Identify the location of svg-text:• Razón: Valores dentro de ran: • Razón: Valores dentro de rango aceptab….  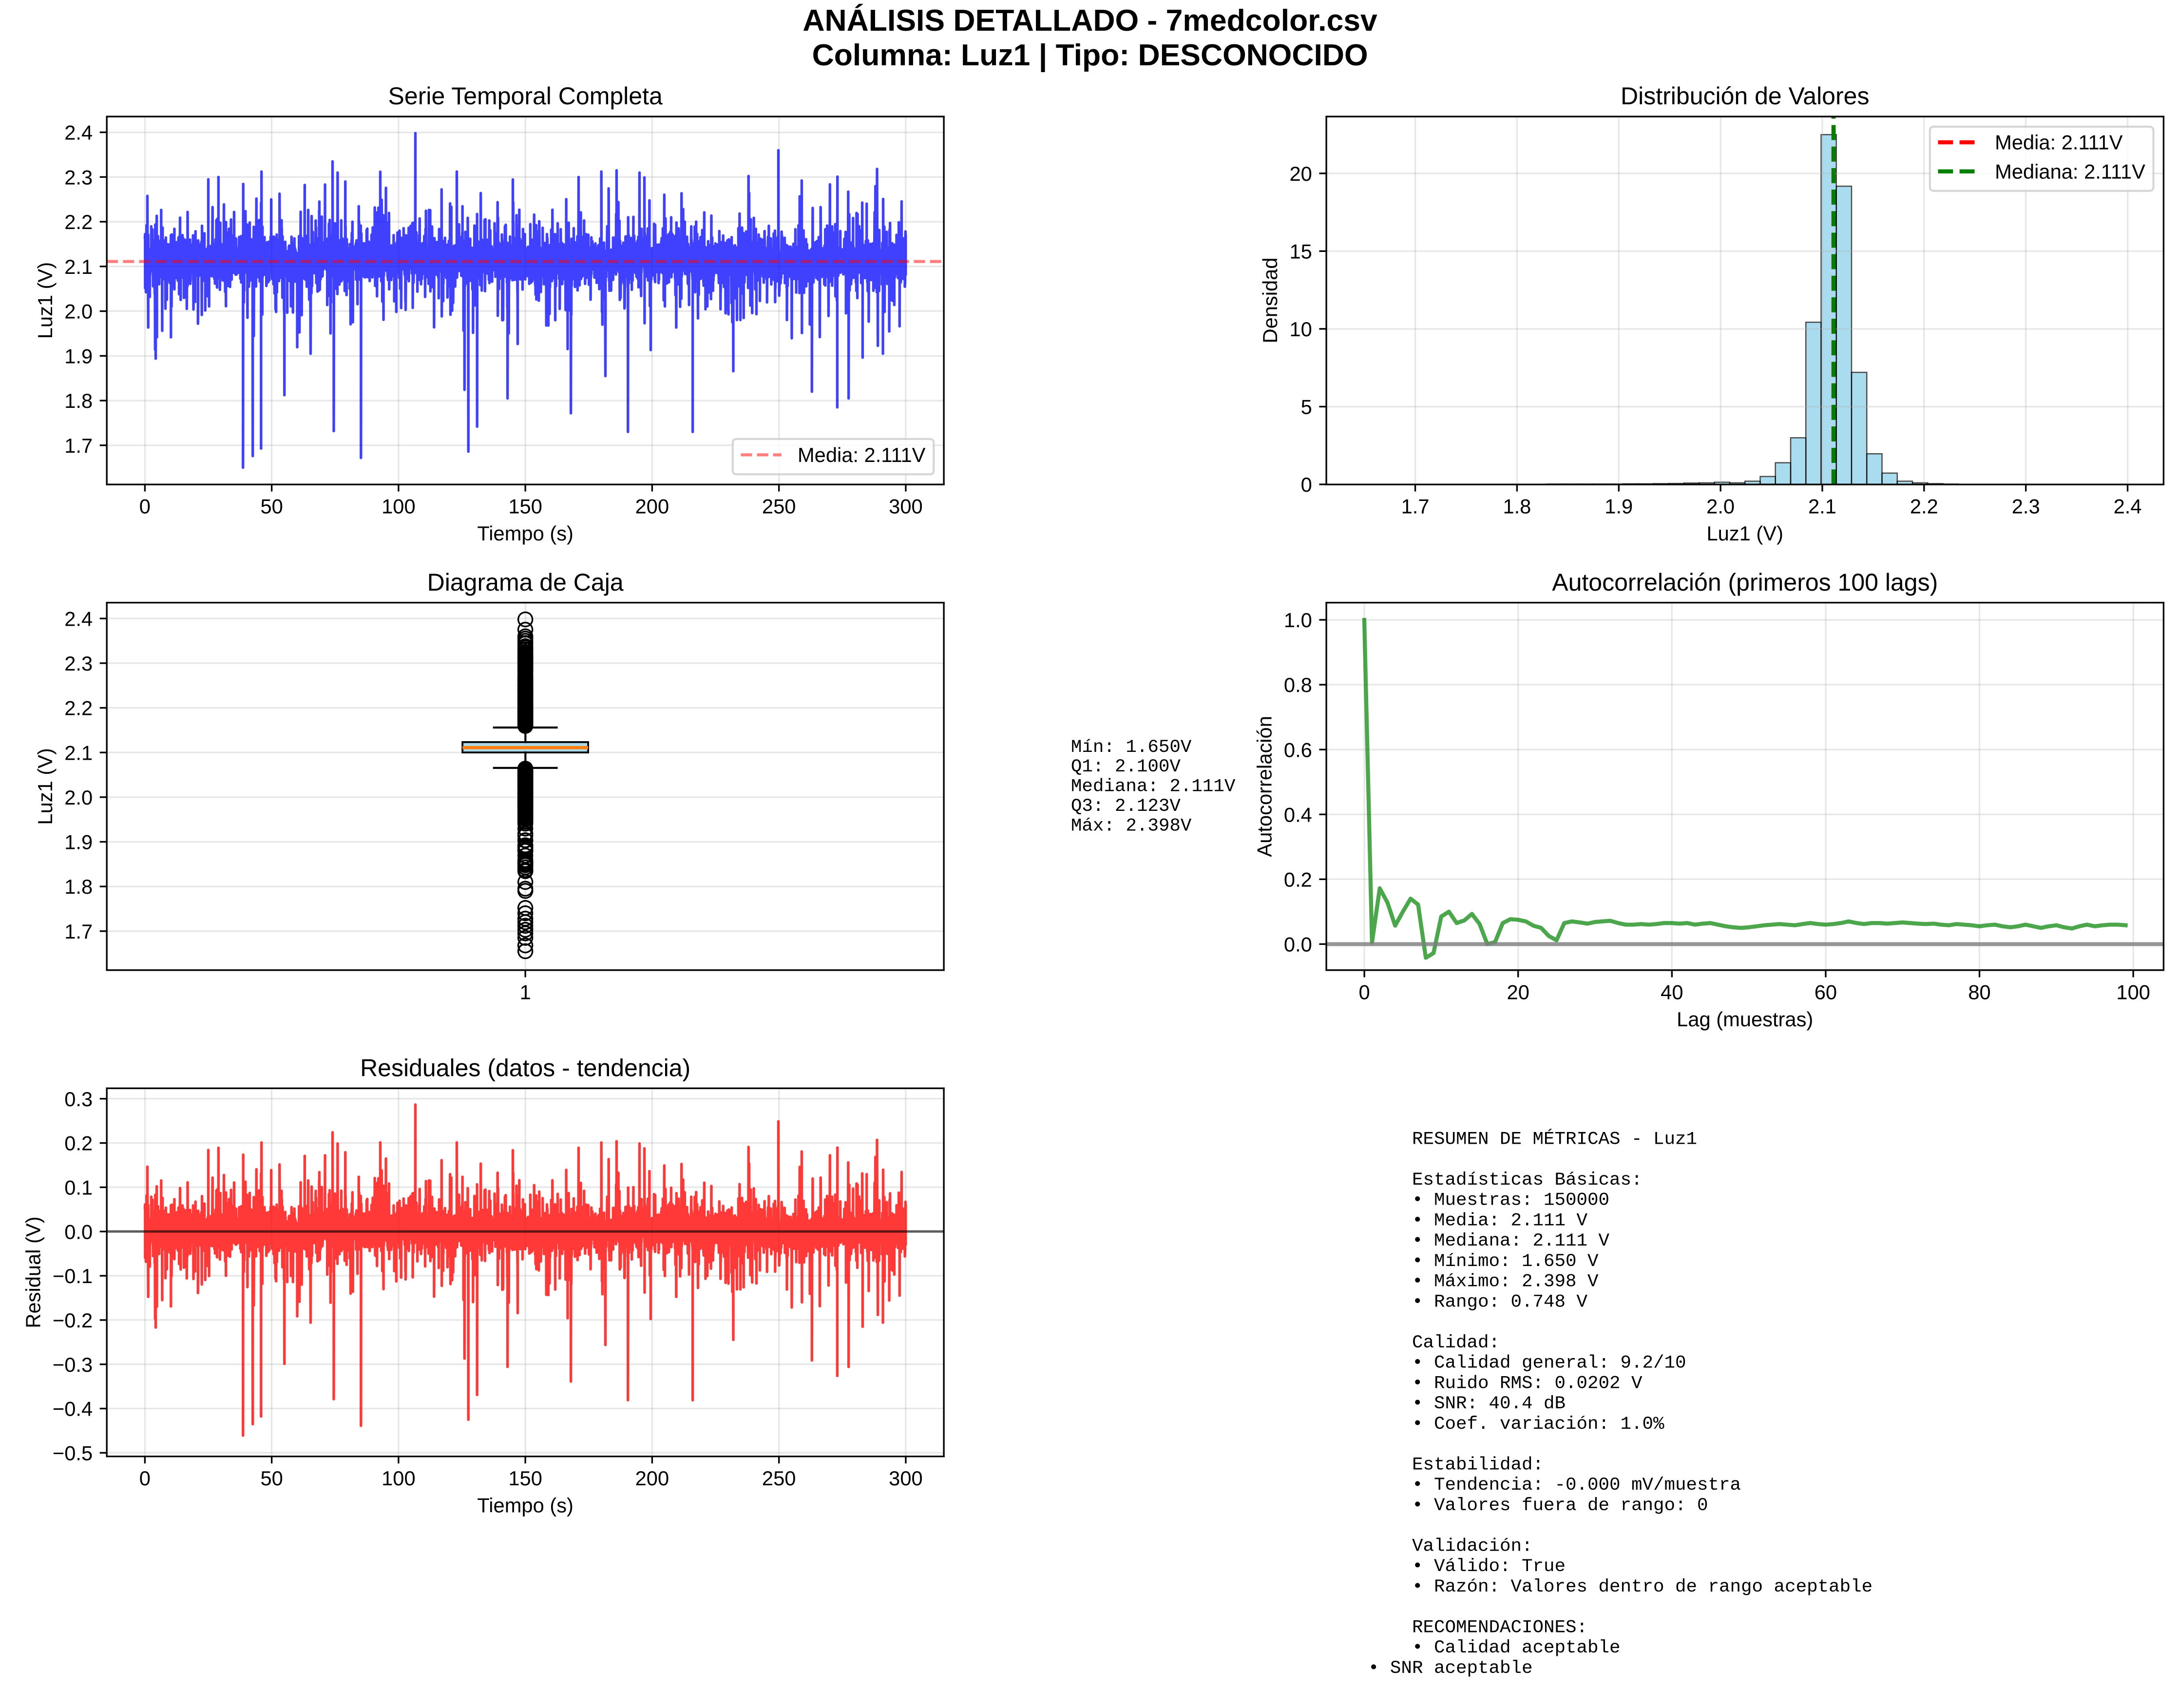
(1620, 1587).